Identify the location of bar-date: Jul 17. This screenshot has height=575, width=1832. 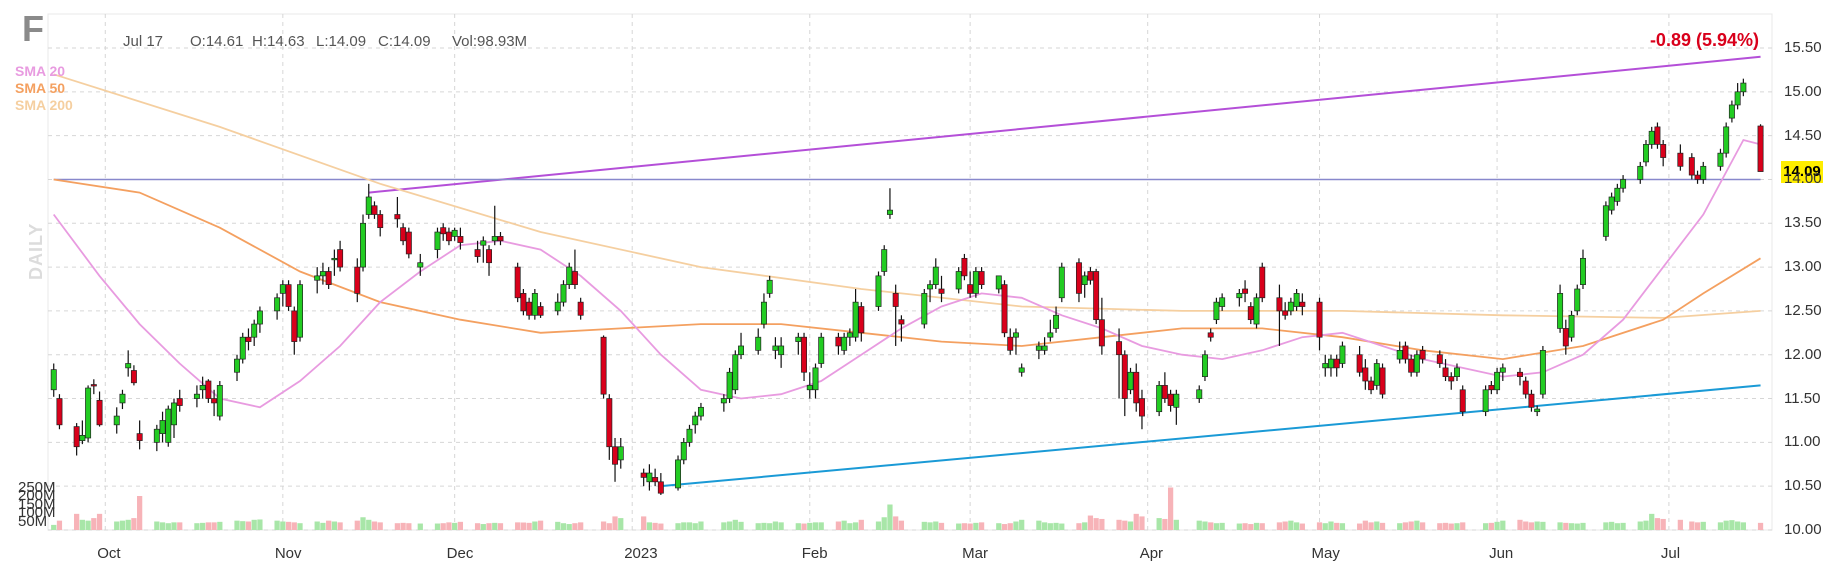
(143, 41).